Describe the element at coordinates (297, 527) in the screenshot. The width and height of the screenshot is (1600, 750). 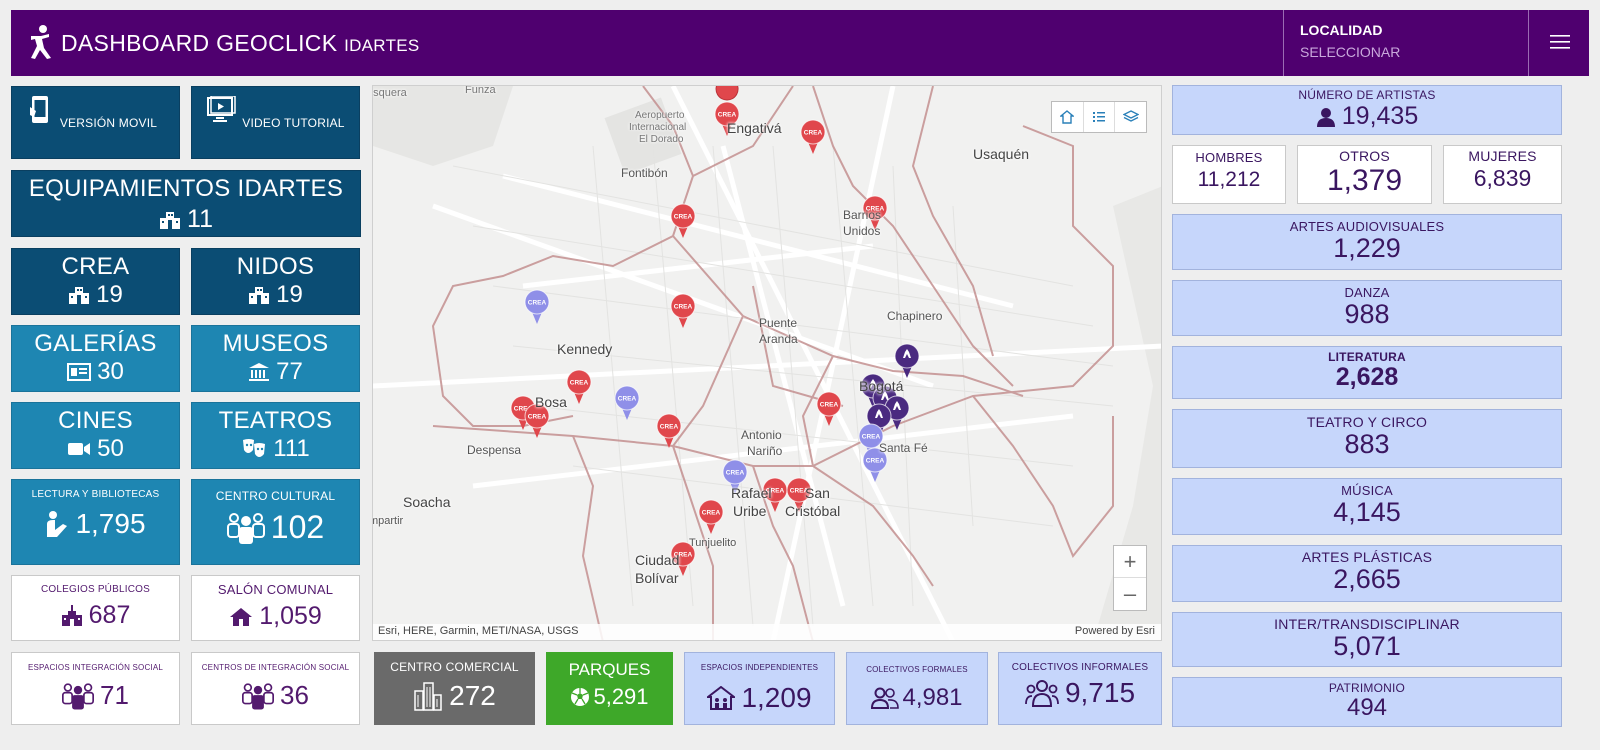
I see `centro-cultural-value: 102` at that location.